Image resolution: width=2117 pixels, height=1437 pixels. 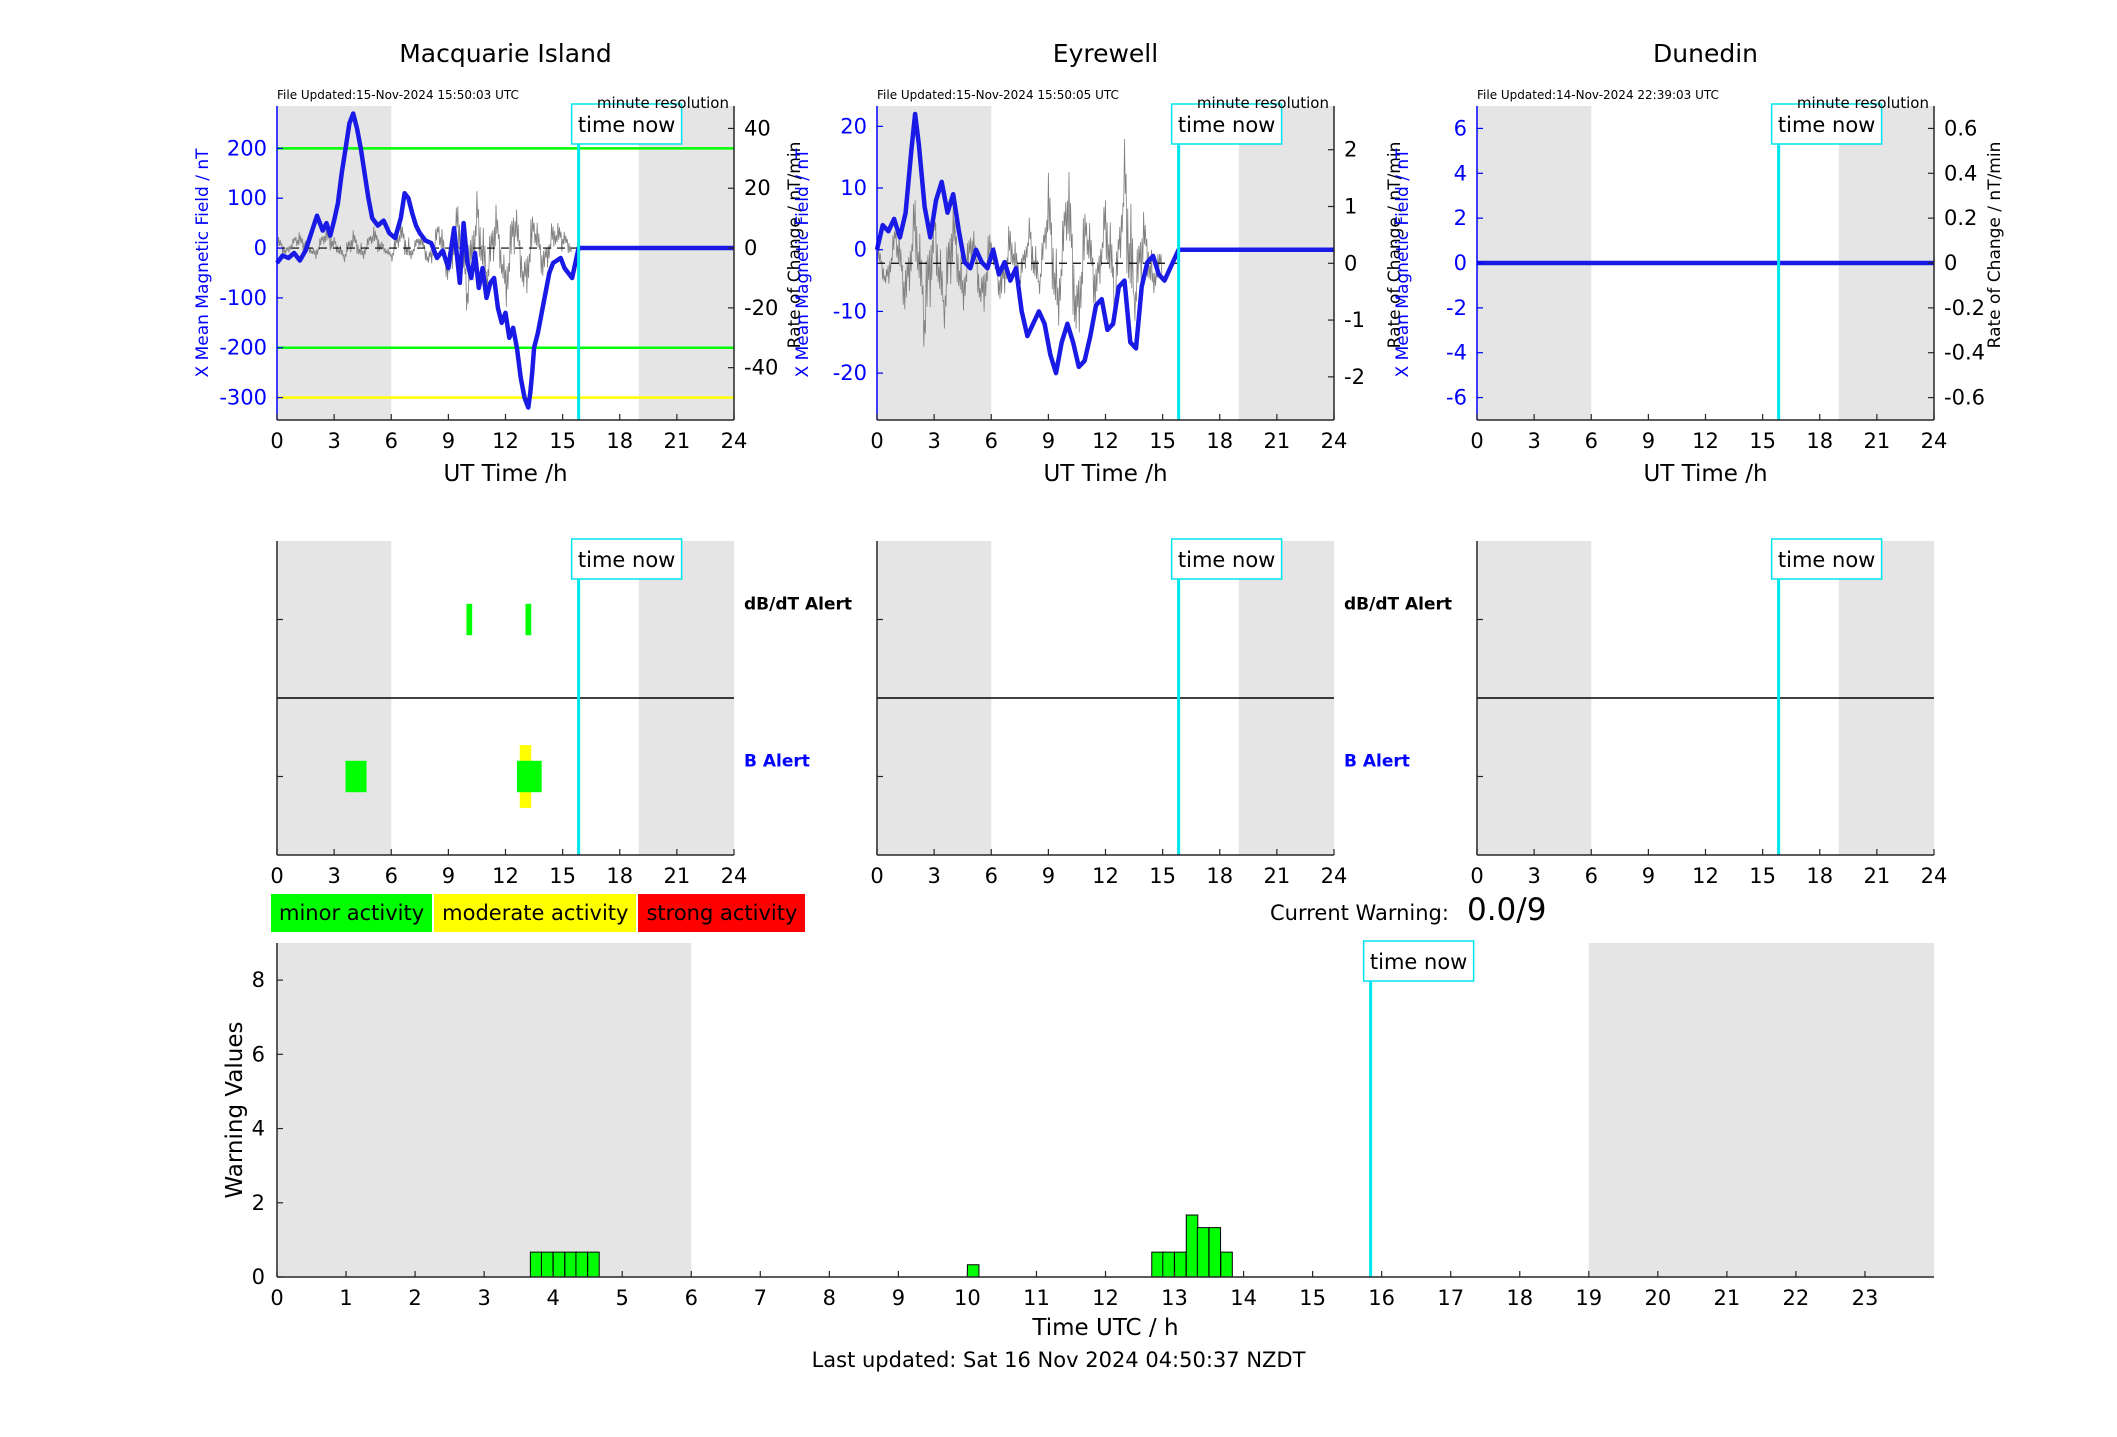 I want to click on alerts-3-time-now-box, so click(x=1826, y=559).